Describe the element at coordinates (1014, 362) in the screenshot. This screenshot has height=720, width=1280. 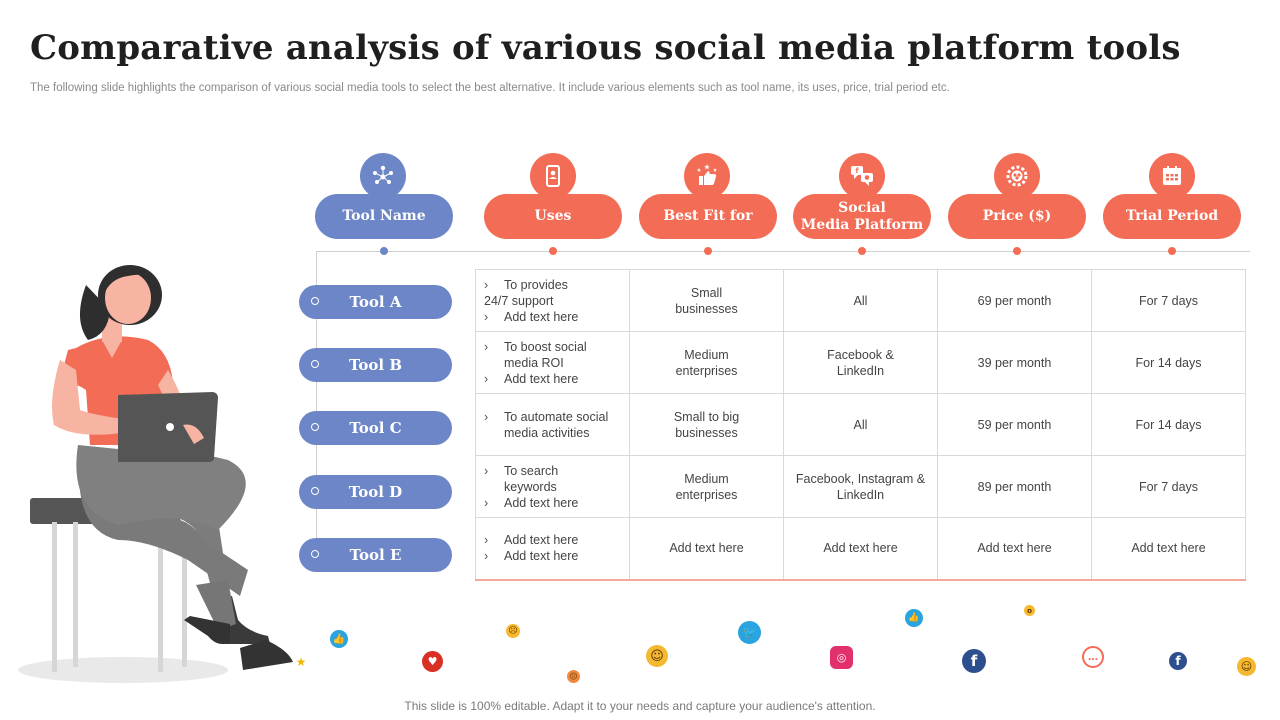
I see `price-cell: 39 per month` at that location.